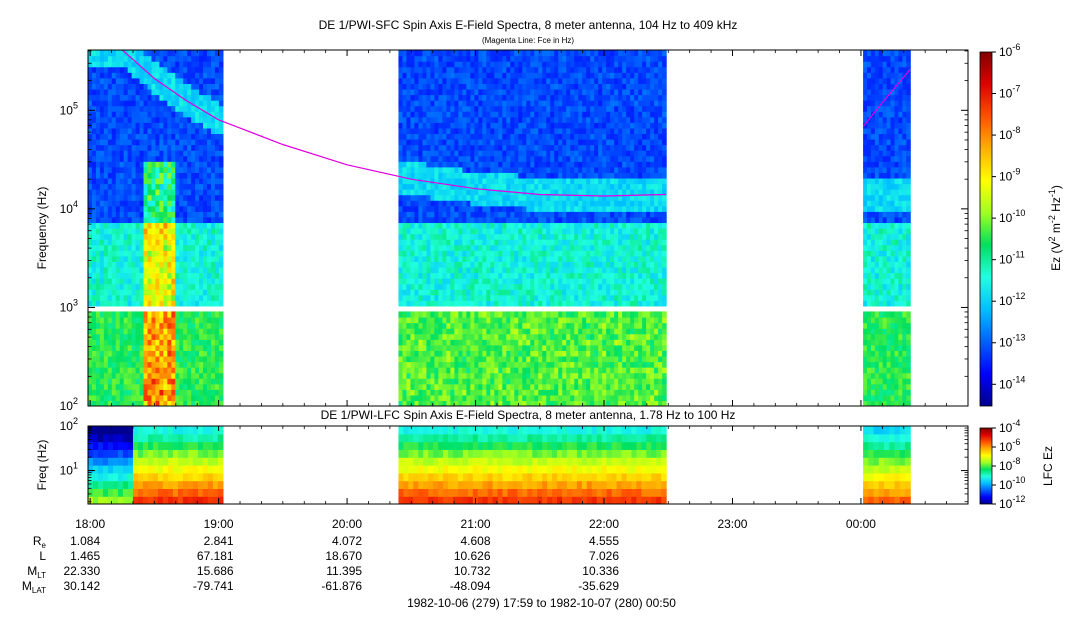 This screenshot has height=620, width=1083. What do you see at coordinates (1012, 483) in the screenshot?
I see `bottom-colorbar-tick: 10⁻¹⁰` at bounding box center [1012, 483].